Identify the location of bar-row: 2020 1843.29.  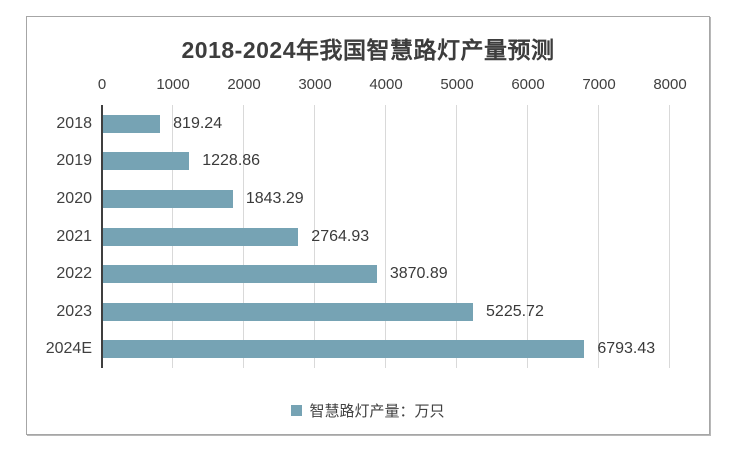
(363, 199).